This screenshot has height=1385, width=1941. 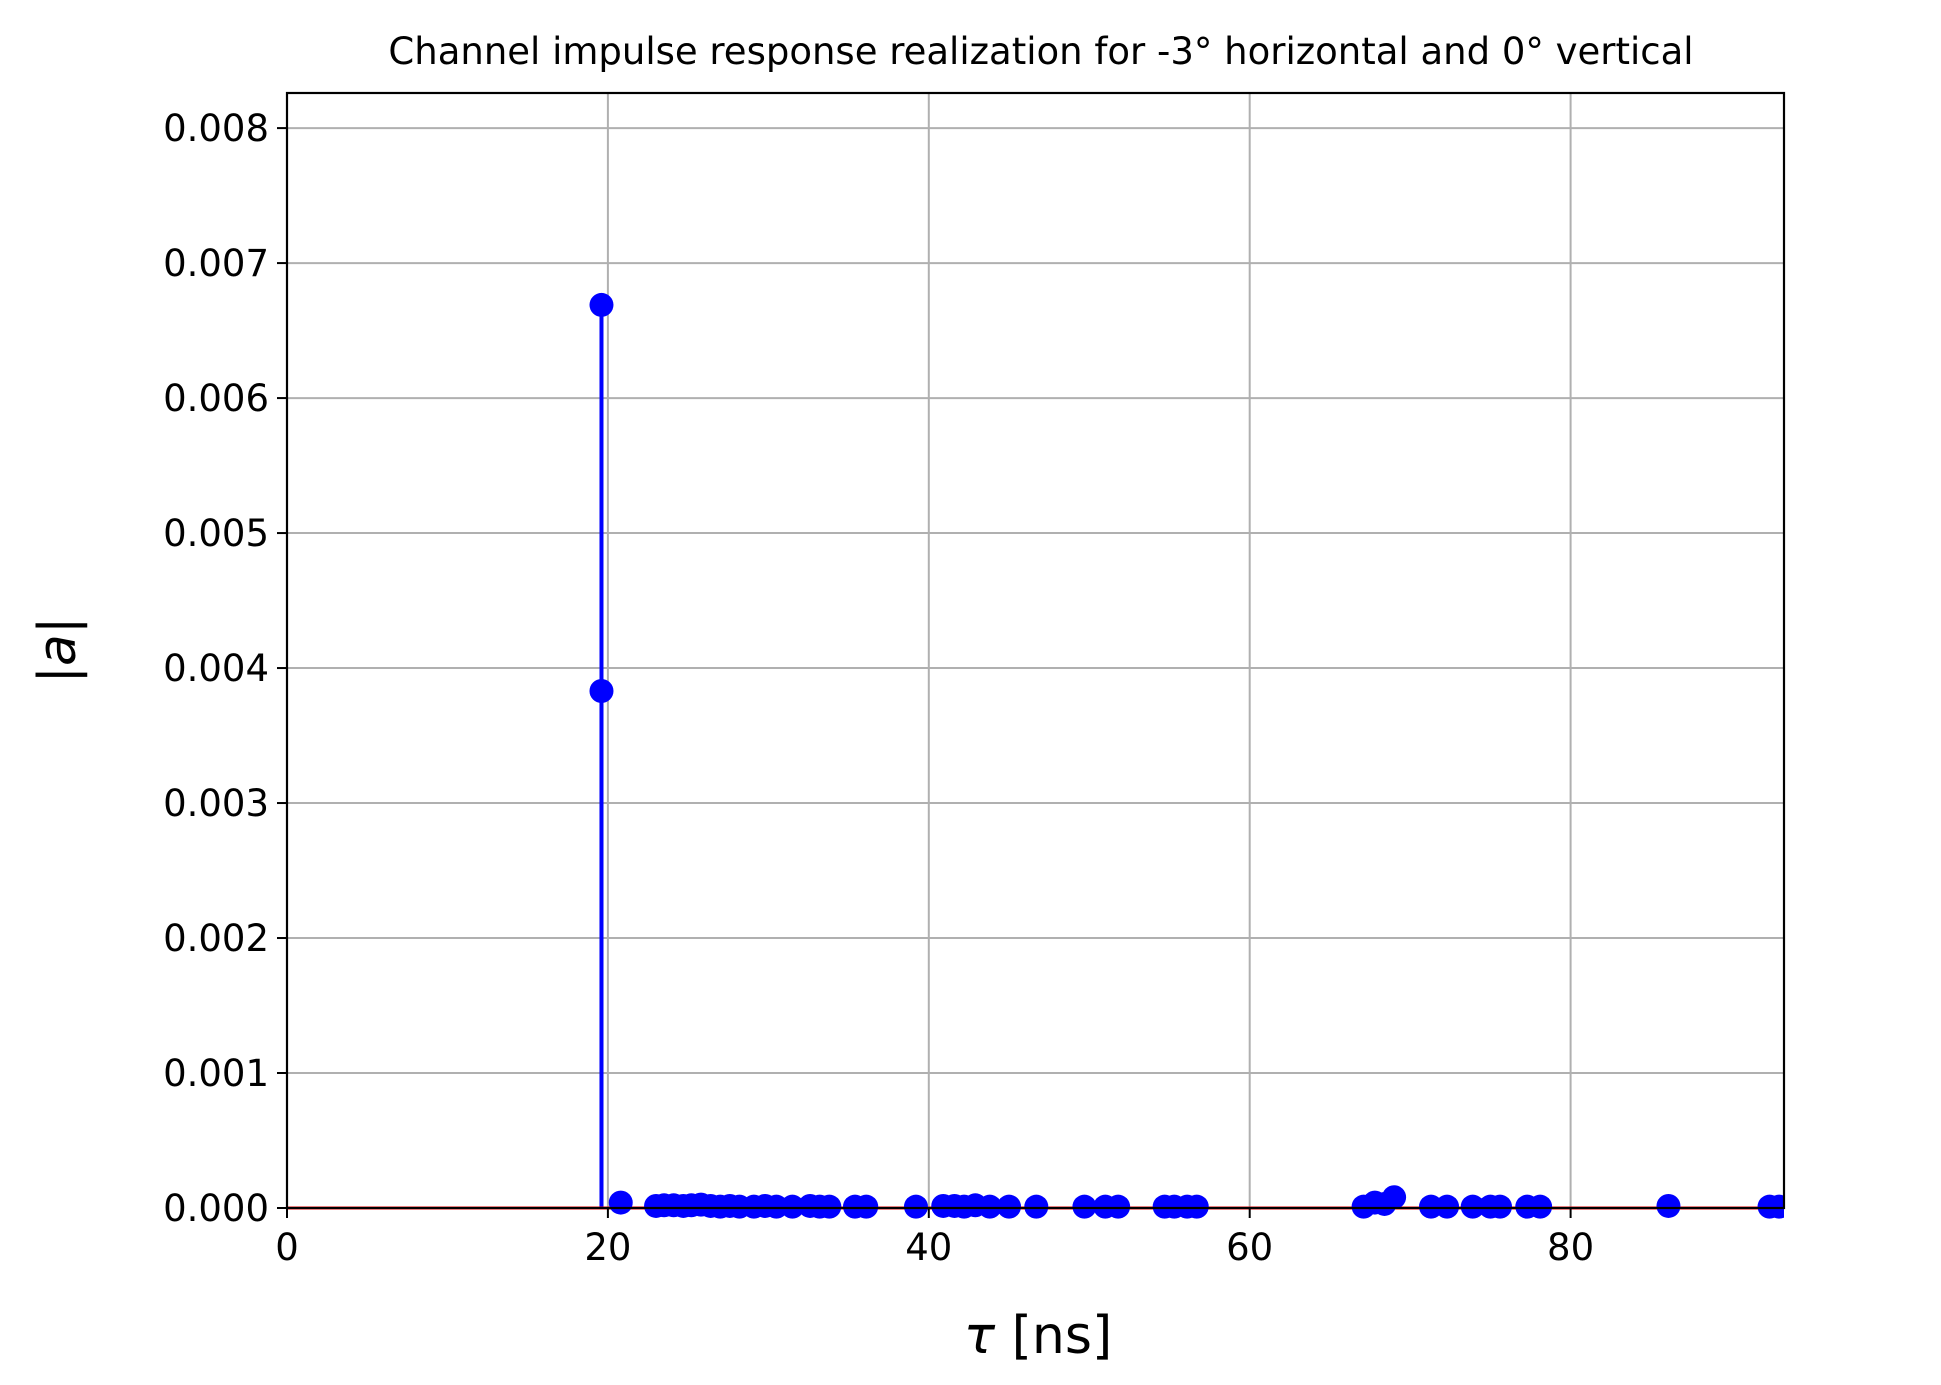 I want to click on y-axis-label: |a|, so click(x=58, y=650).